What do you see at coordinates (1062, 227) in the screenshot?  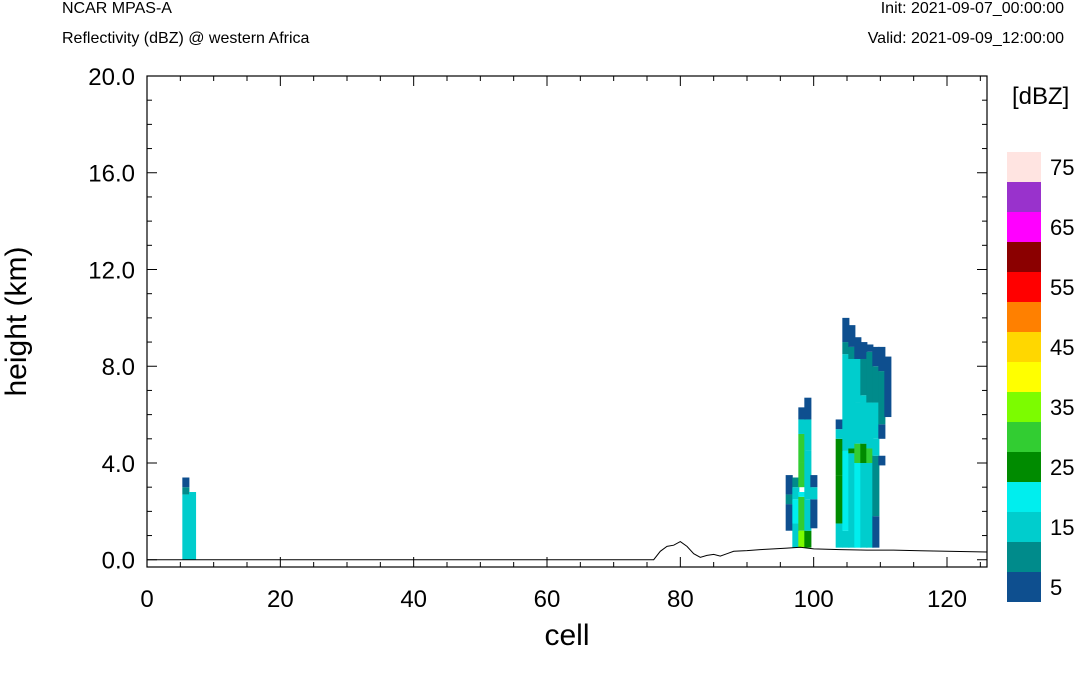 I see `colorbar-label: 65` at bounding box center [1062, 227].